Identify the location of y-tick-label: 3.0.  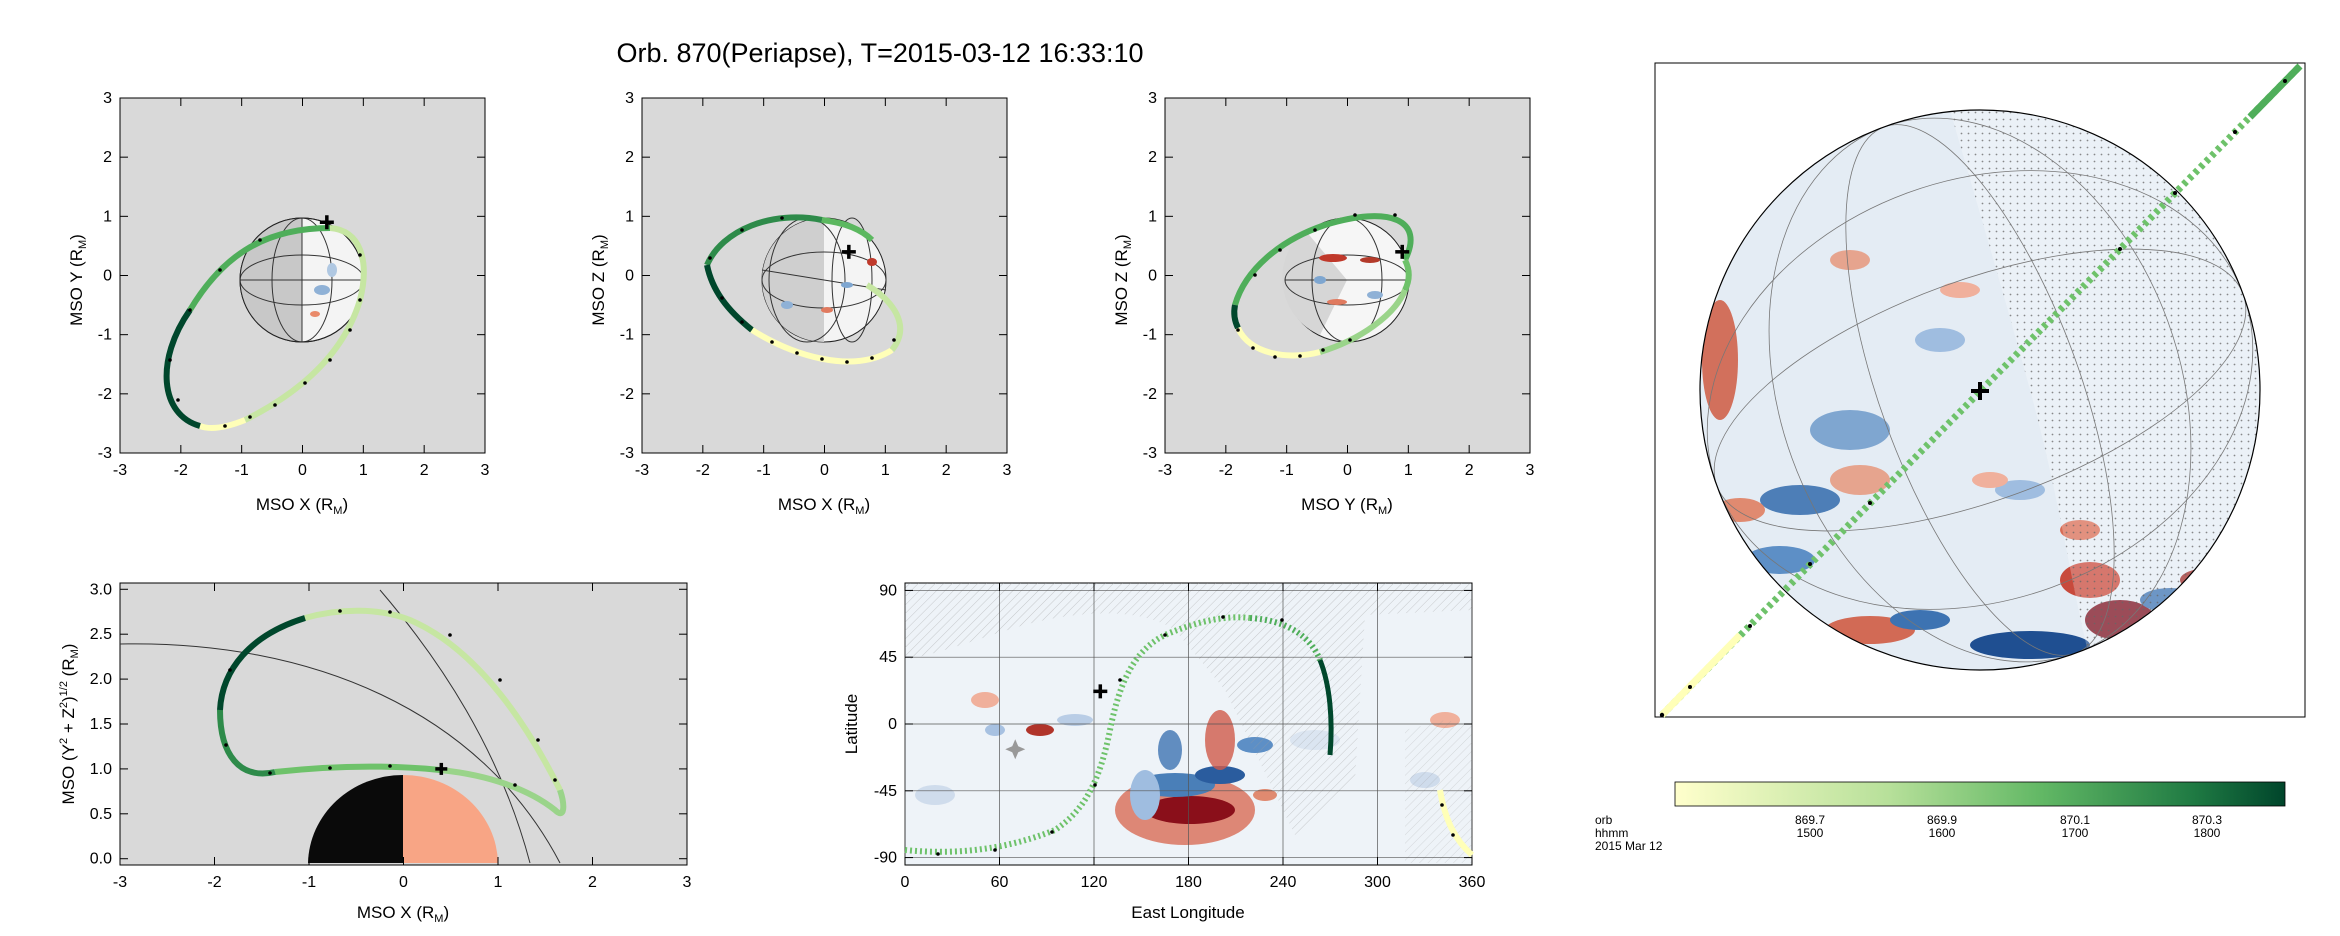
(101, 589).